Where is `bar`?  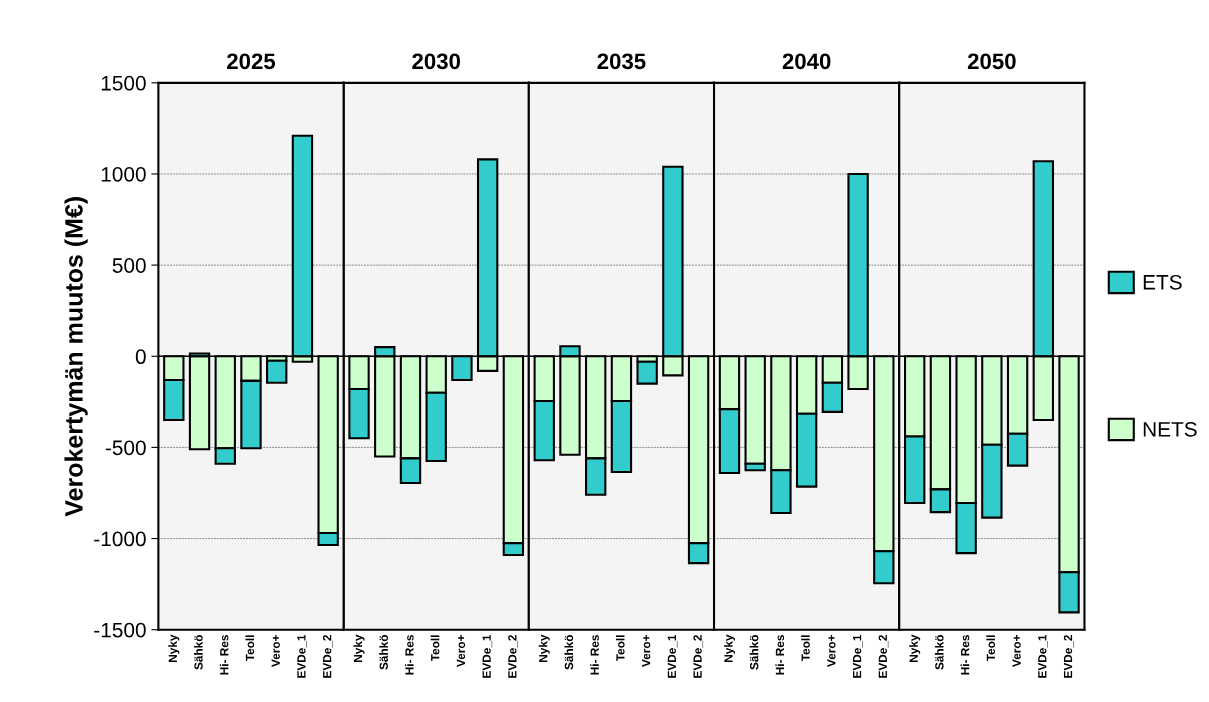
bar is located at coordinates (277, 371).